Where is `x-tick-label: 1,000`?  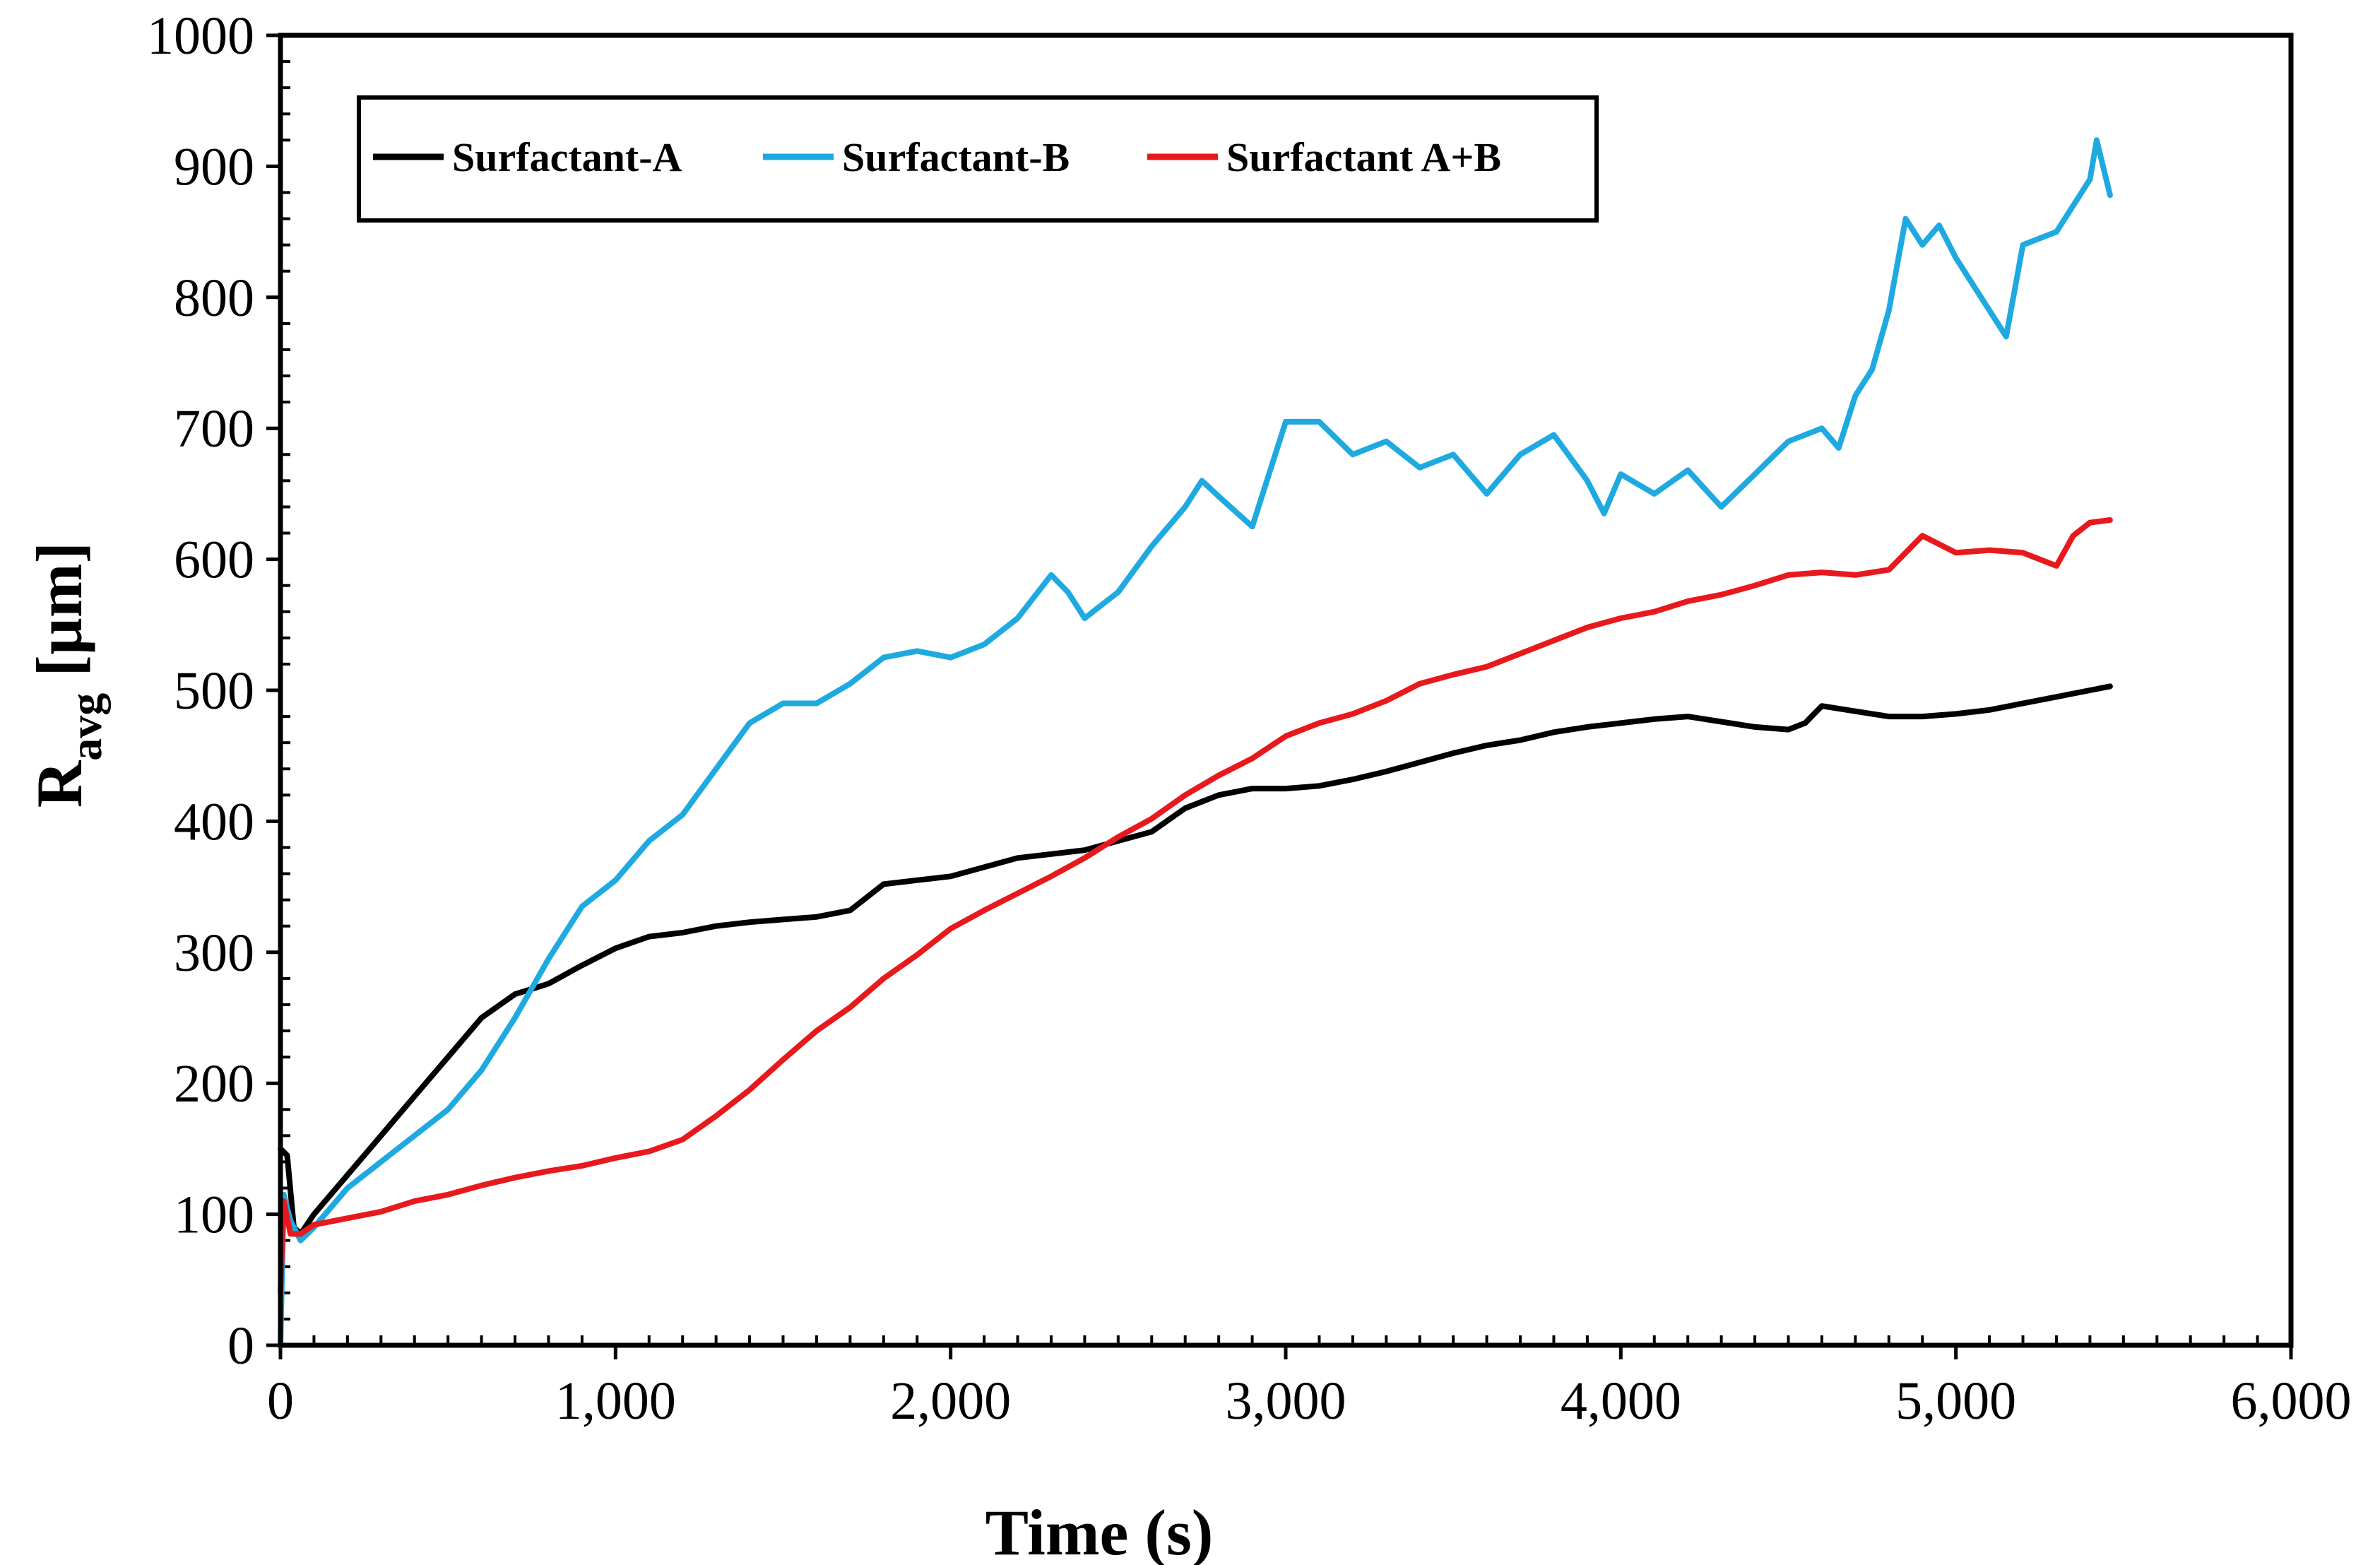 x-tick-label: 1,000 is located at coordinates (615, 1401).